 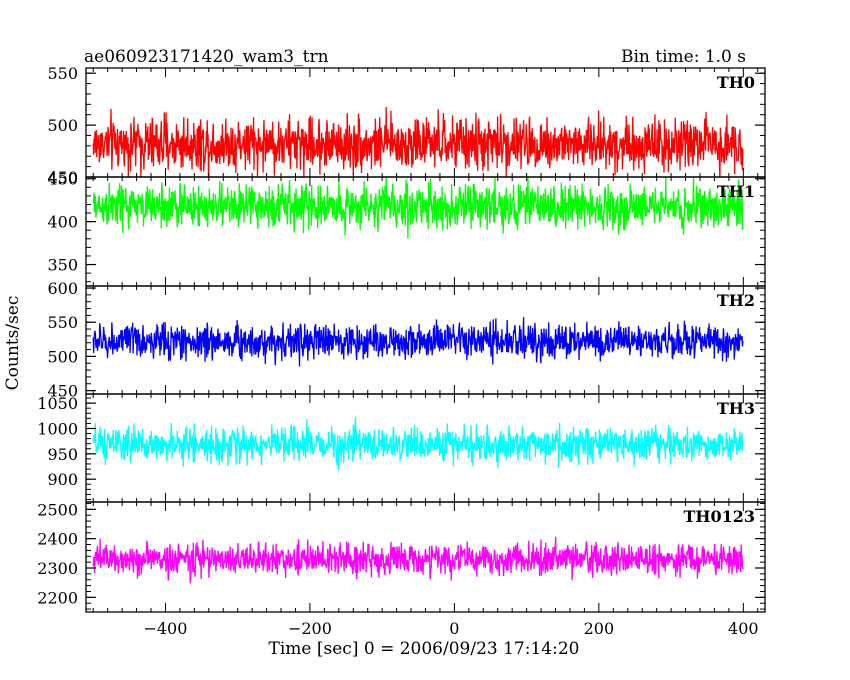 What do you see at coordinates (454, 628) in the screenshot?
I see `x-tick-label: 0` at bounding box center [454, 628].